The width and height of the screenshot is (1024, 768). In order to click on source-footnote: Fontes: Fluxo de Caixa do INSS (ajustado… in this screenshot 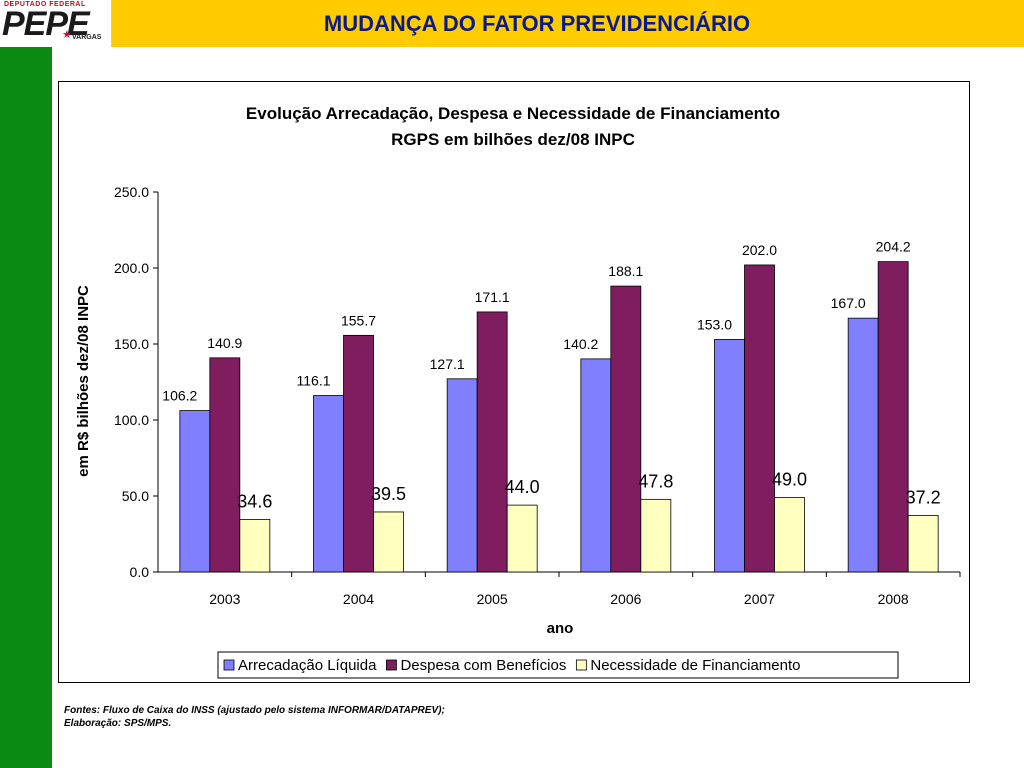, I will do `click(254, 717)`.